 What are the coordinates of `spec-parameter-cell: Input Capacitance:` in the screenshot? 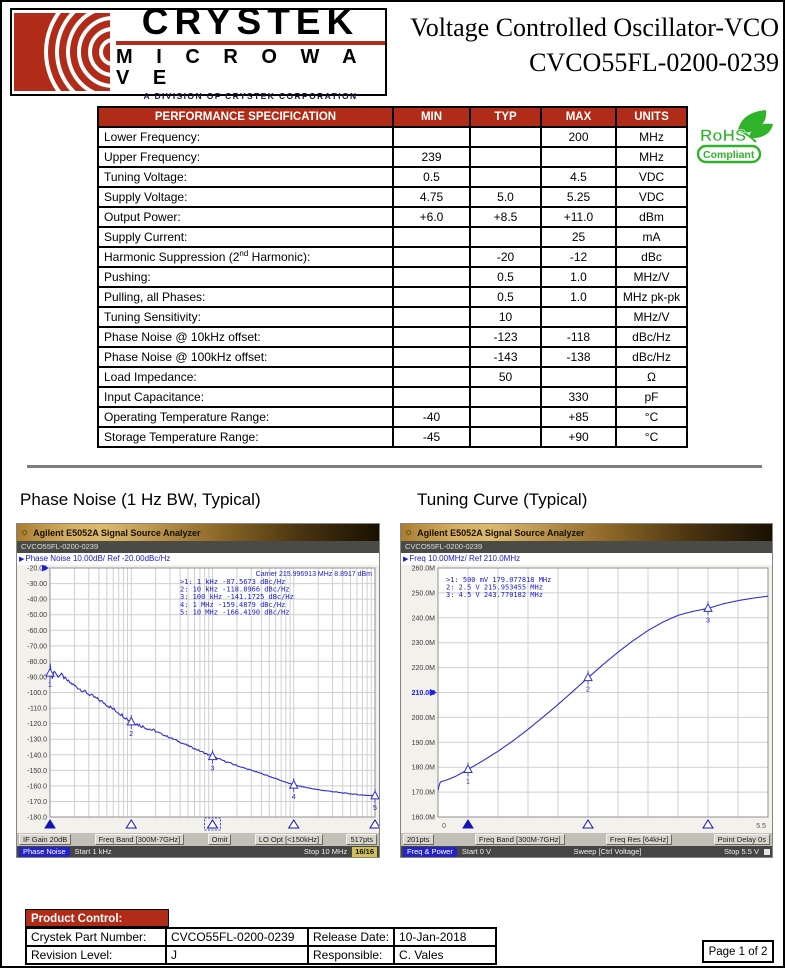 It's located at (245, 397).